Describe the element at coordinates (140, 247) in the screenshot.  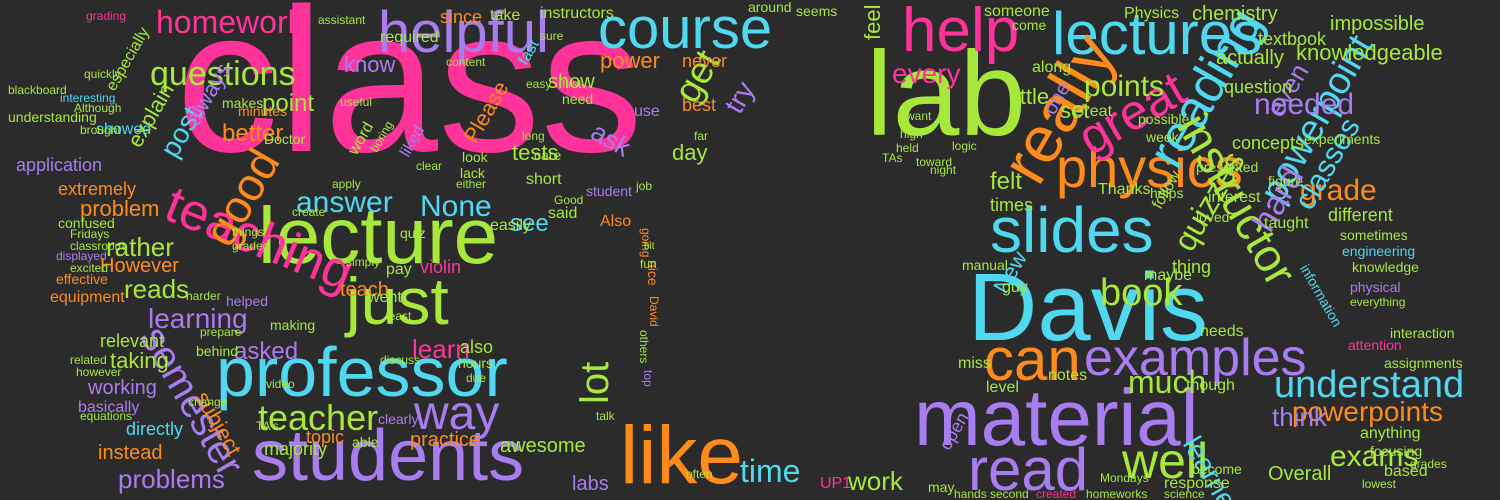
I see `word-rather: rather` at that location.